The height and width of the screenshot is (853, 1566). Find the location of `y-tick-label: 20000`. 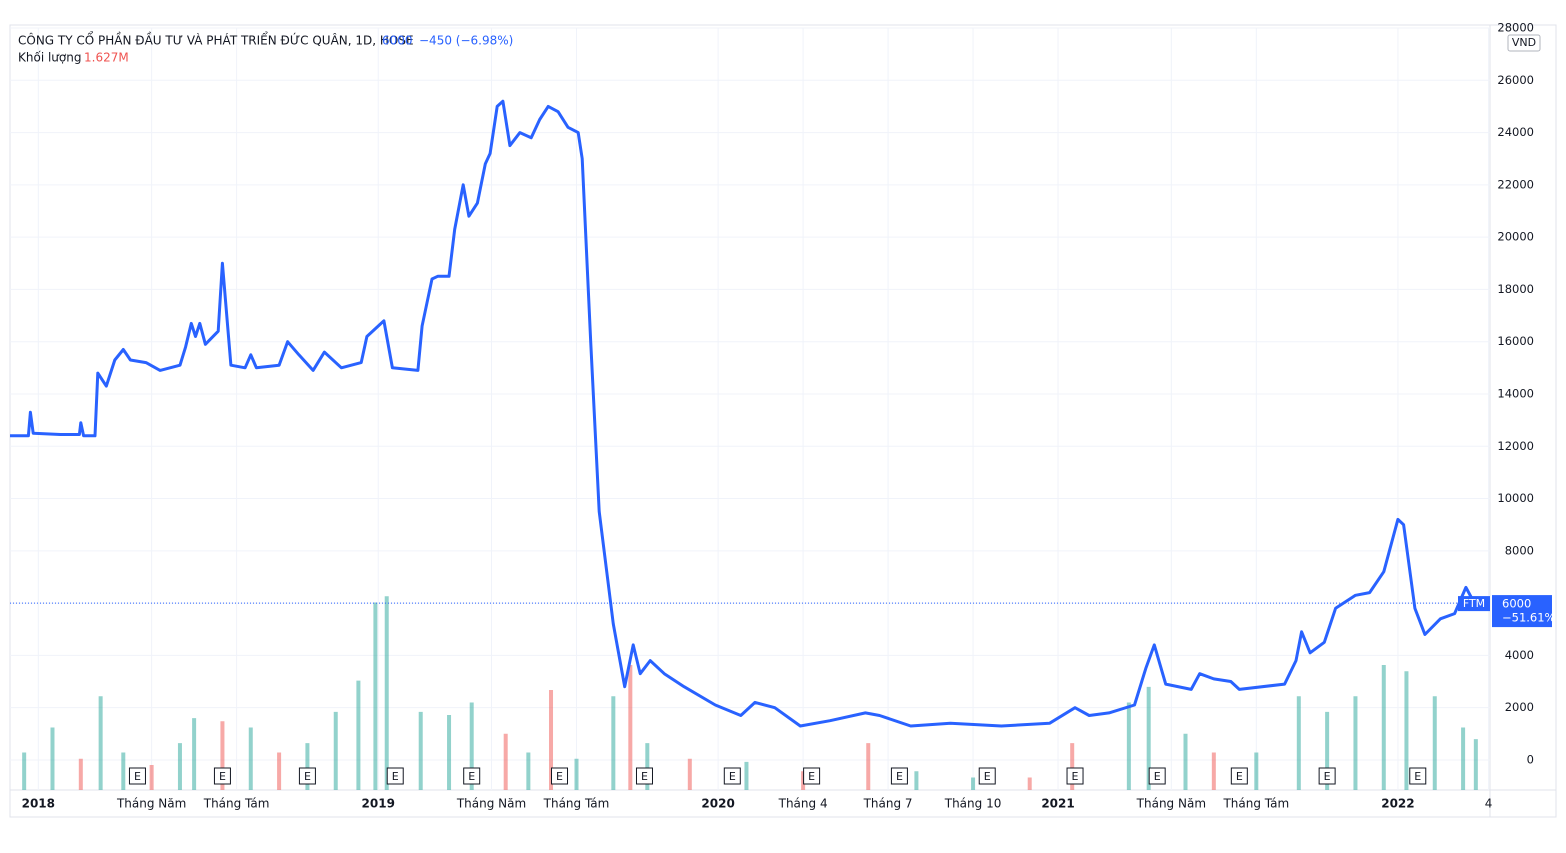

y-tick-label: 20000 is located at coordinates (1515, 237).